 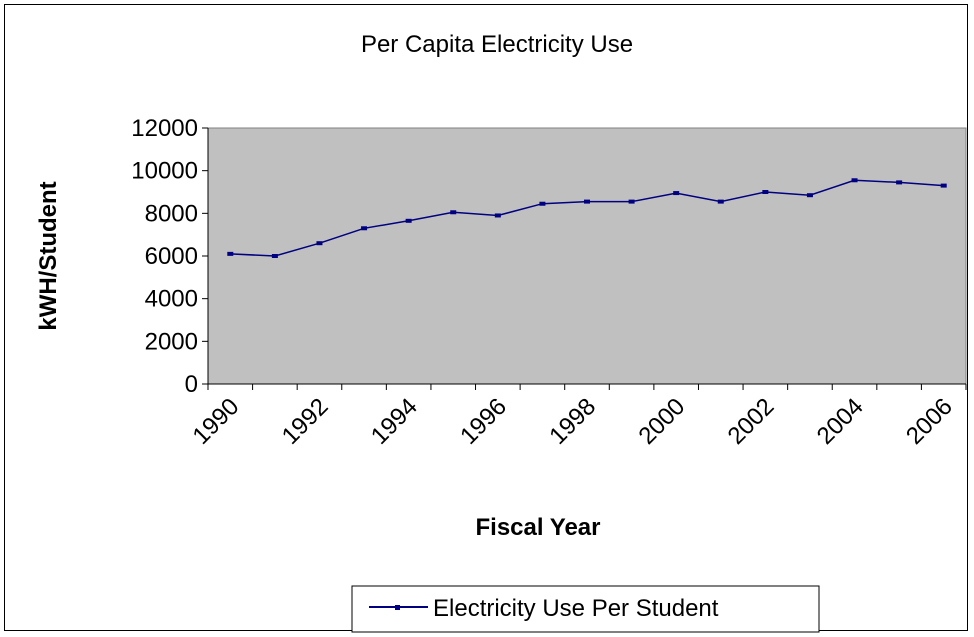 What do you see at coordinates (497, 44) in the screenshot?
I see `chart-title: Per Capita Electricity Use` at bounding box center [497, 44].